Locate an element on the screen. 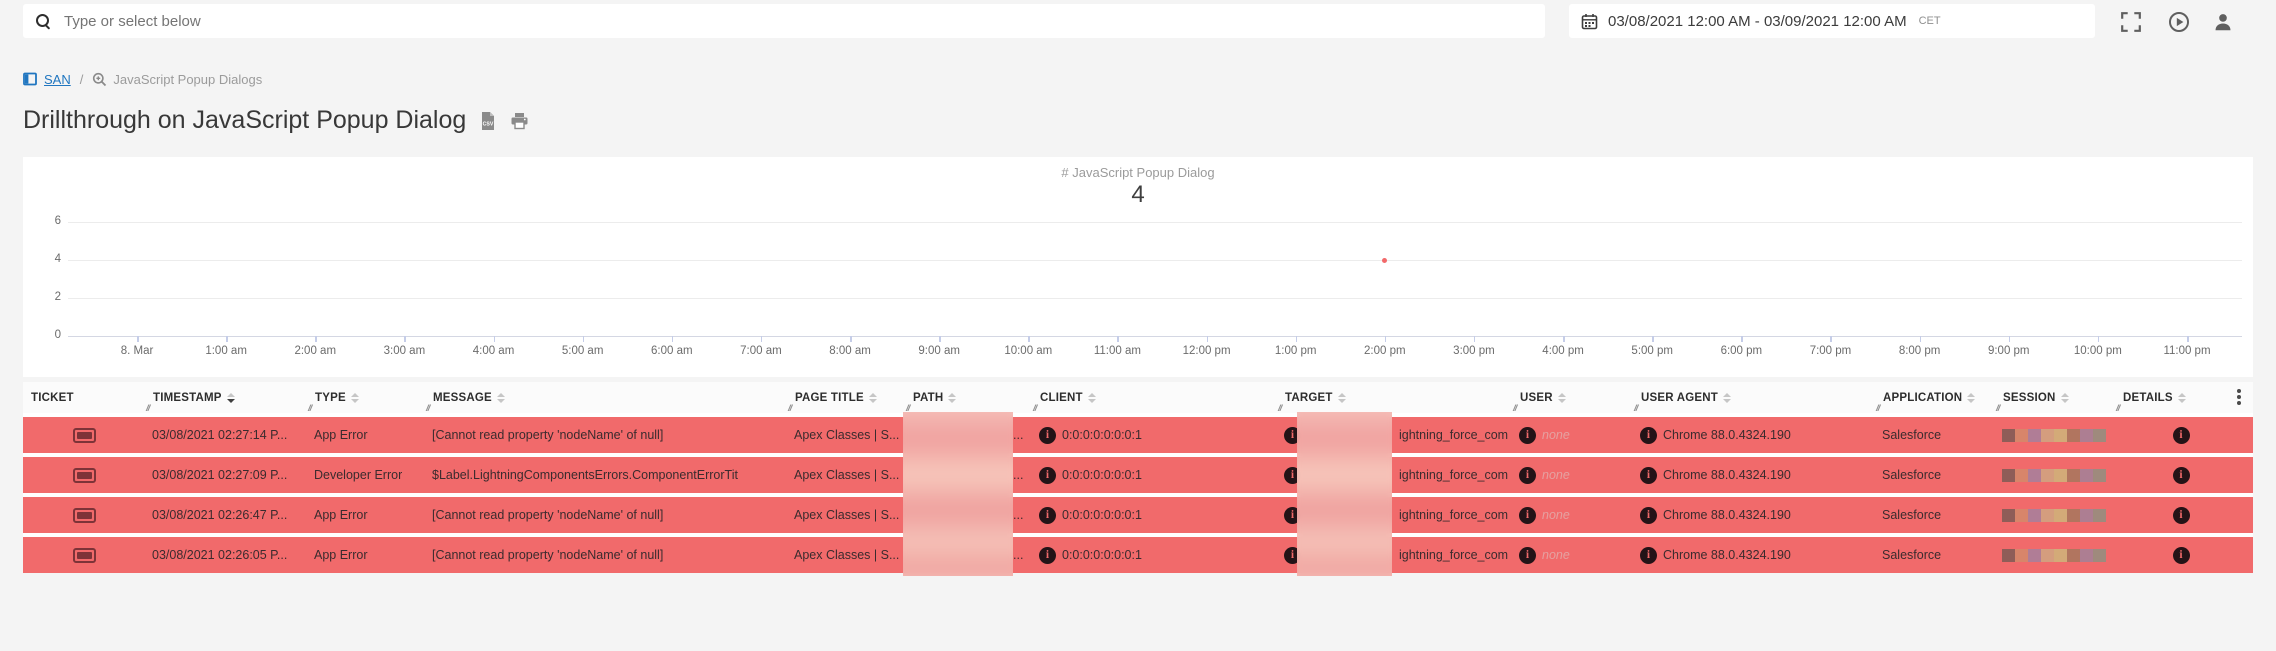 This screenshot has width=2276, height=651. client-value: 0:0:0:0:0:0:0:1 is located at coordinates (1102, 555).